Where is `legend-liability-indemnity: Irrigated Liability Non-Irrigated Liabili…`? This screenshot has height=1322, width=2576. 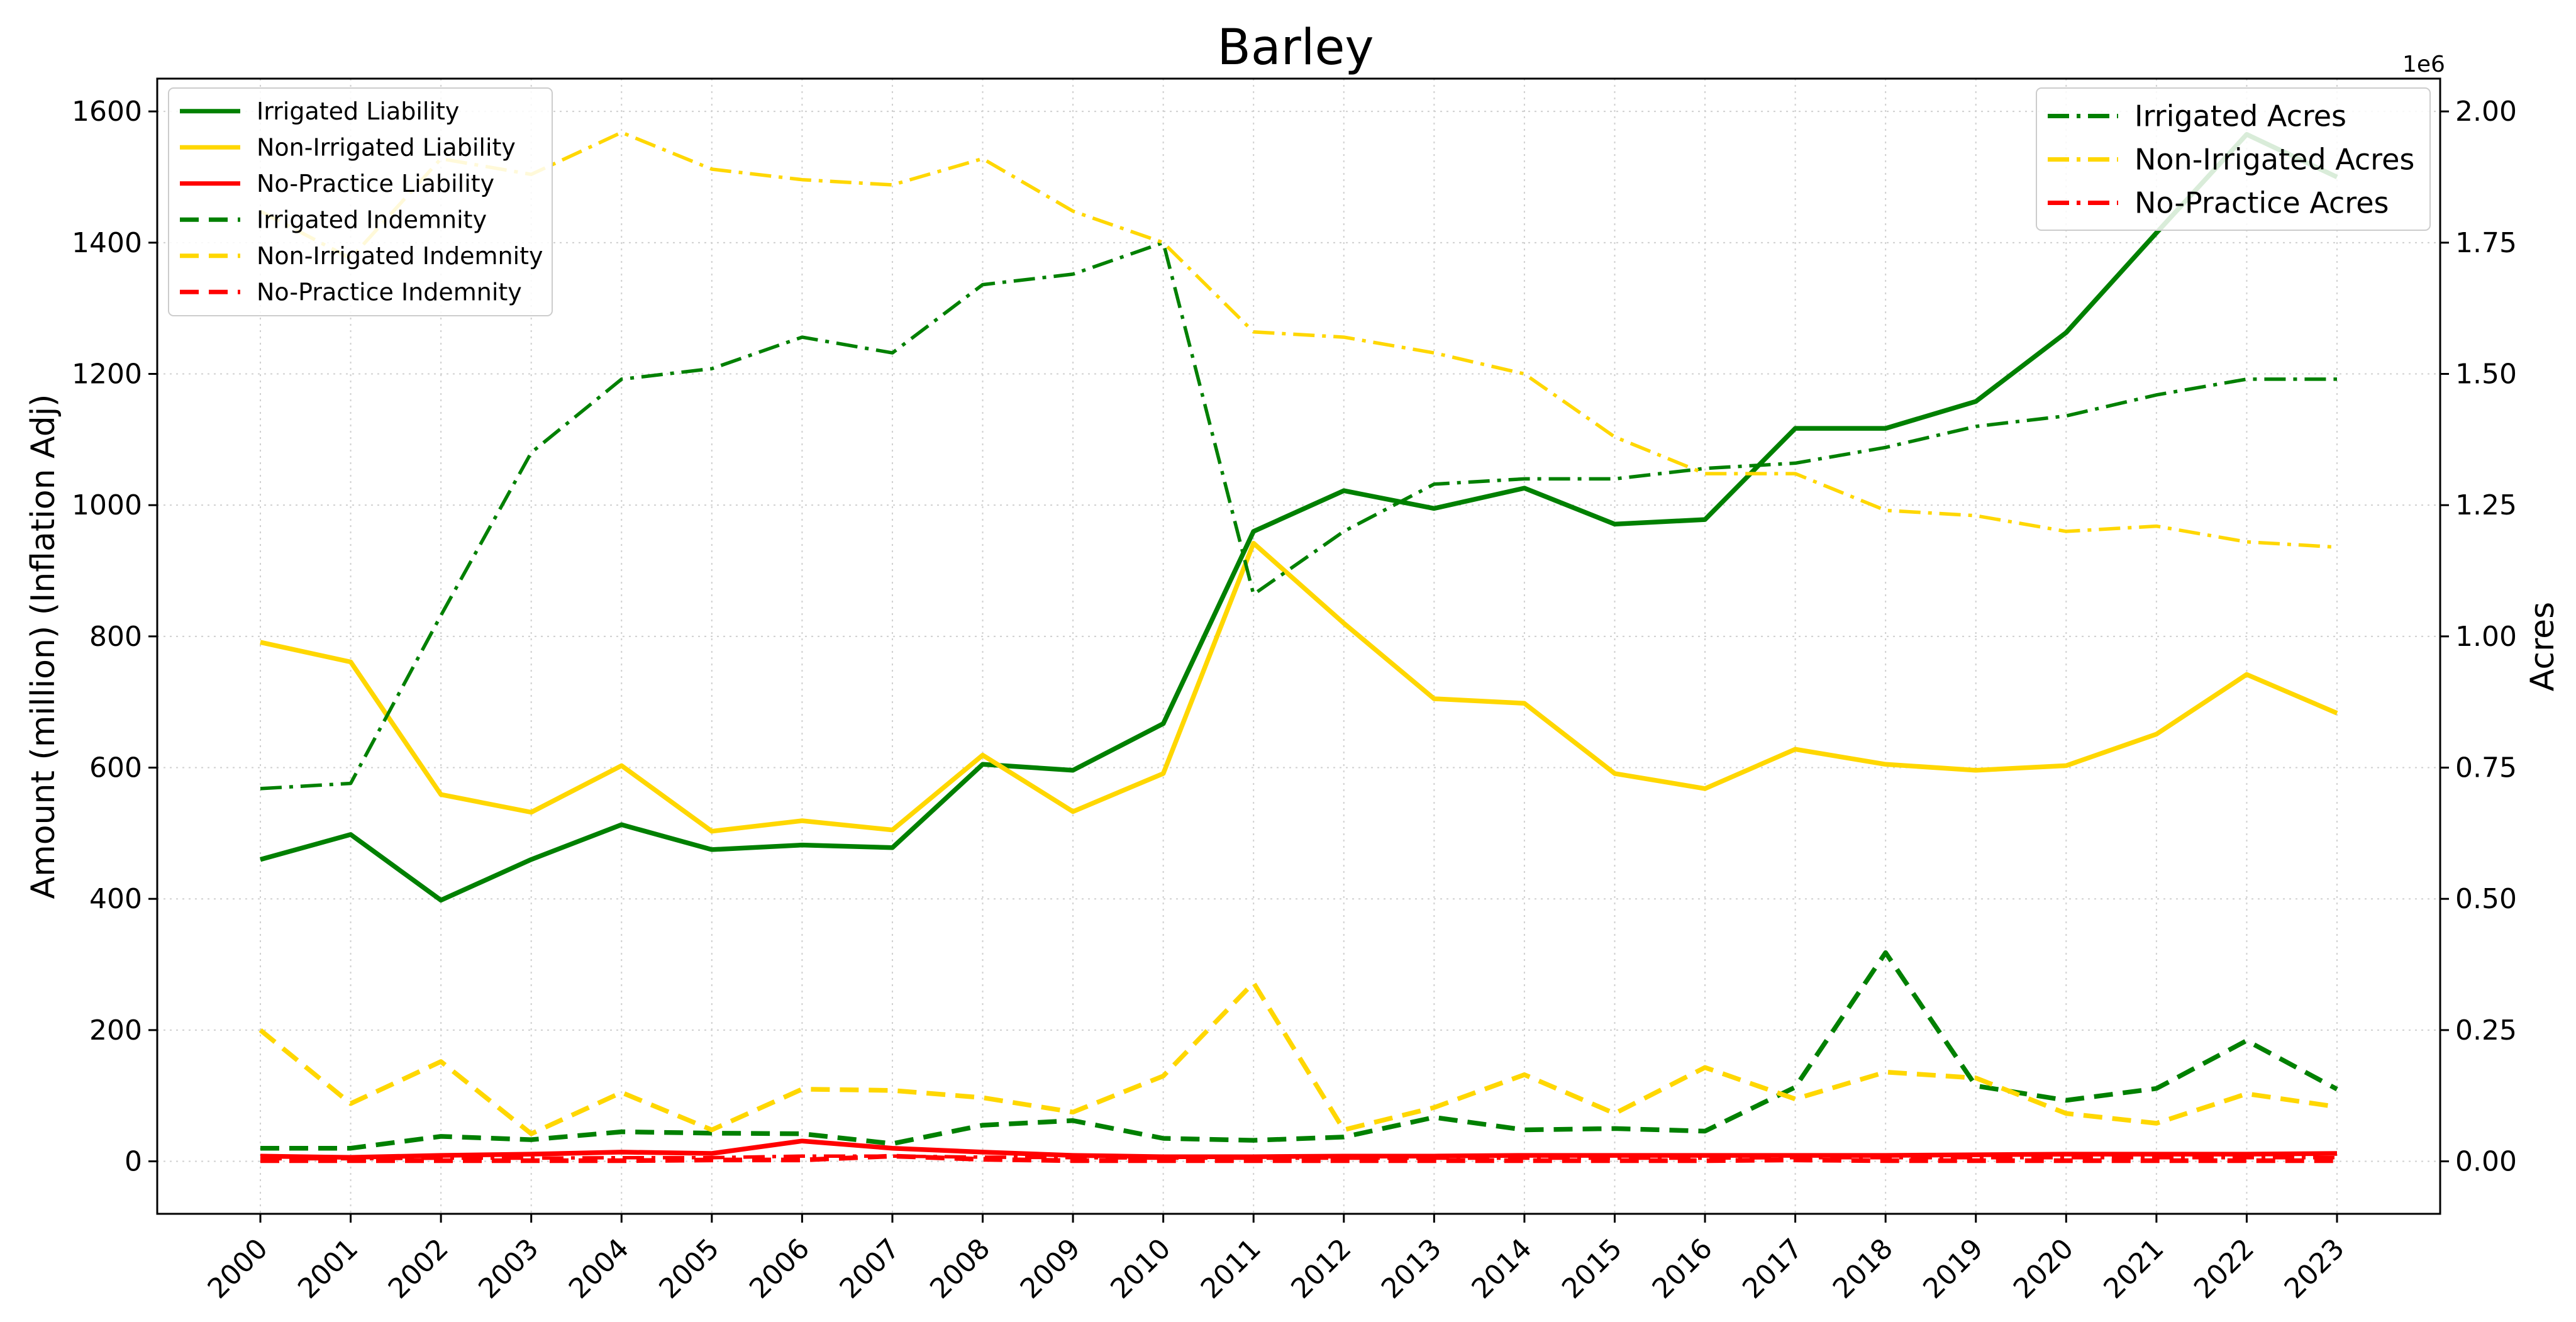 legend-liability-indemnity: Irrigated Liability Non-Irrigated Liabili… is located at coordinates (360, 201).